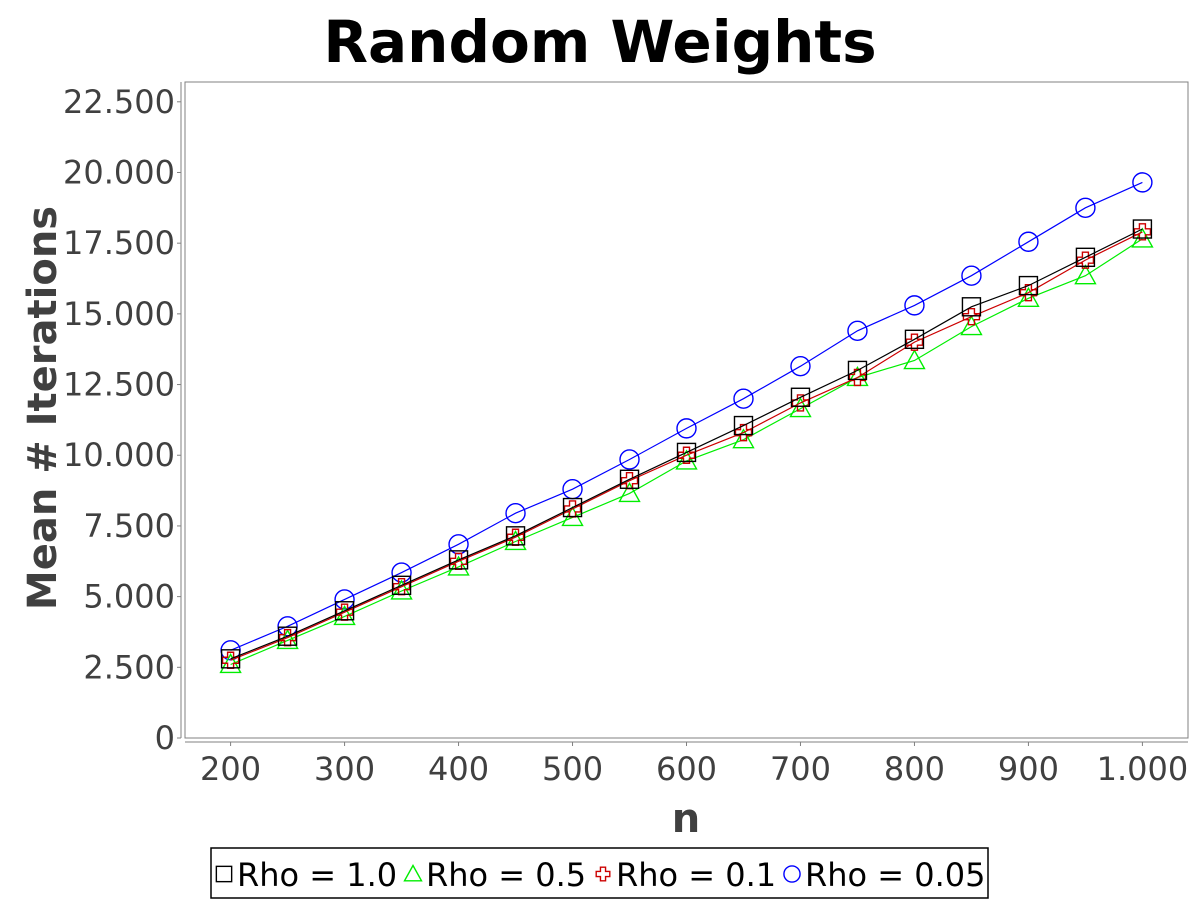 Image resolution: width=1200 pixels, height=900 pixels. Describe the element at coordinates (119, 172) in the screenshot. I see `y-tick-label: 20.000` at that location.